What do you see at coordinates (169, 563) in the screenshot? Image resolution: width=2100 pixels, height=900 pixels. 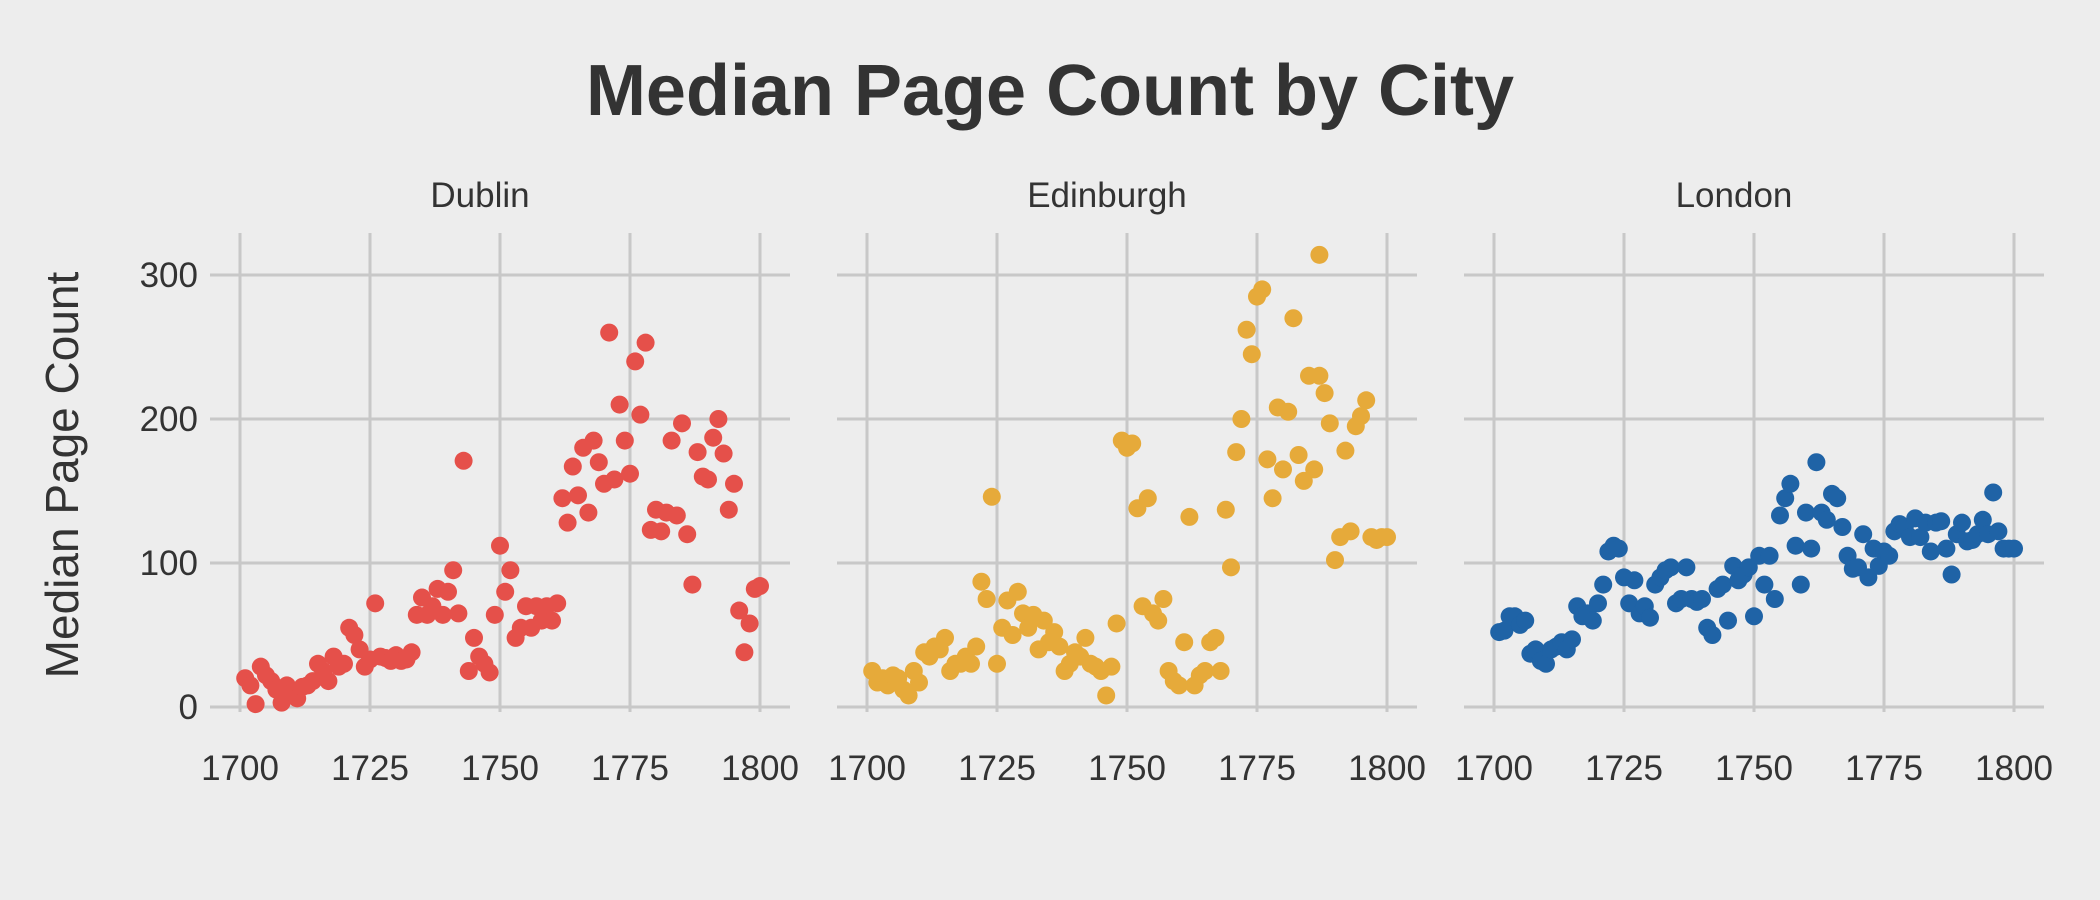 I see `y-tick-label: 100` at bounding box center [169, 563].